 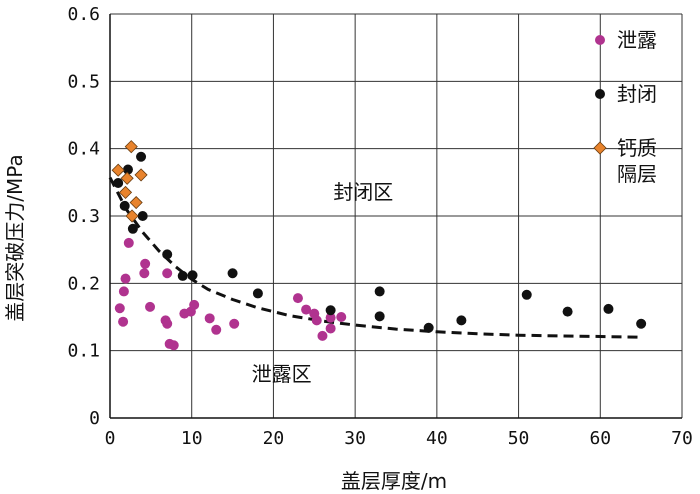 What do you see at coordinates (83, 351) in the screenshot?
I see `y-tick-label: 0.1` at bounding box center [83, 351].